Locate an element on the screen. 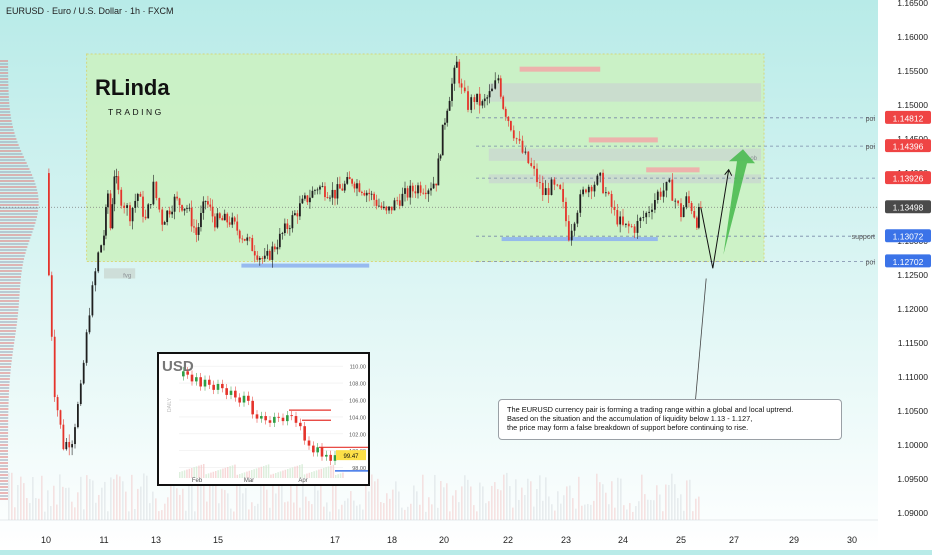  inset-y-tick: 108.00 is located at coordinates (357, 385).